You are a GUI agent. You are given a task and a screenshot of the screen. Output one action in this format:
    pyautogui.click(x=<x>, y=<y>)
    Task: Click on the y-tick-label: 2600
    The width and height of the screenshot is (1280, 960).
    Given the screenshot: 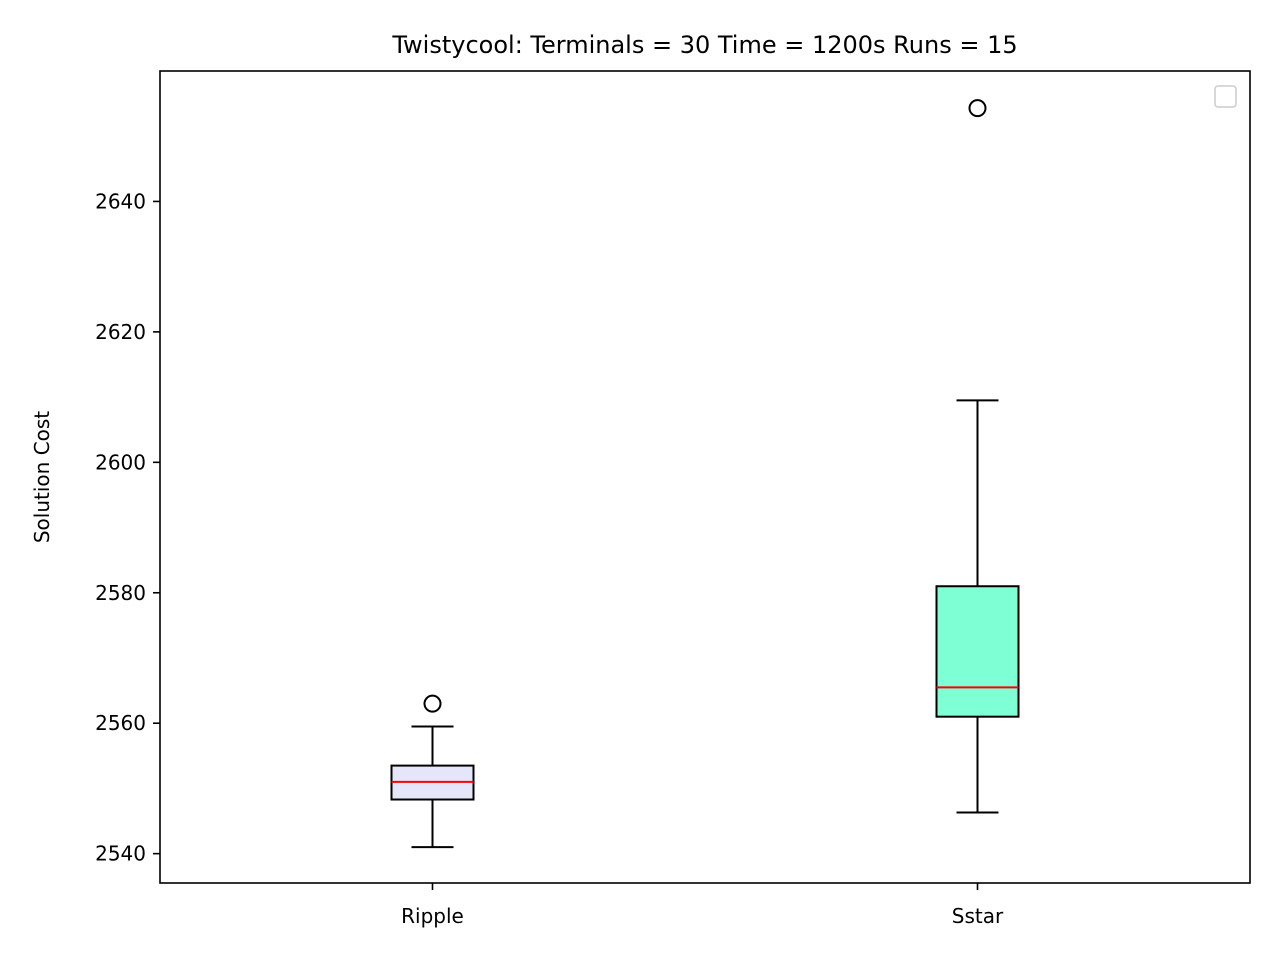 What is the action you would take?
    pyautogui.click(x=120, y=462)
    